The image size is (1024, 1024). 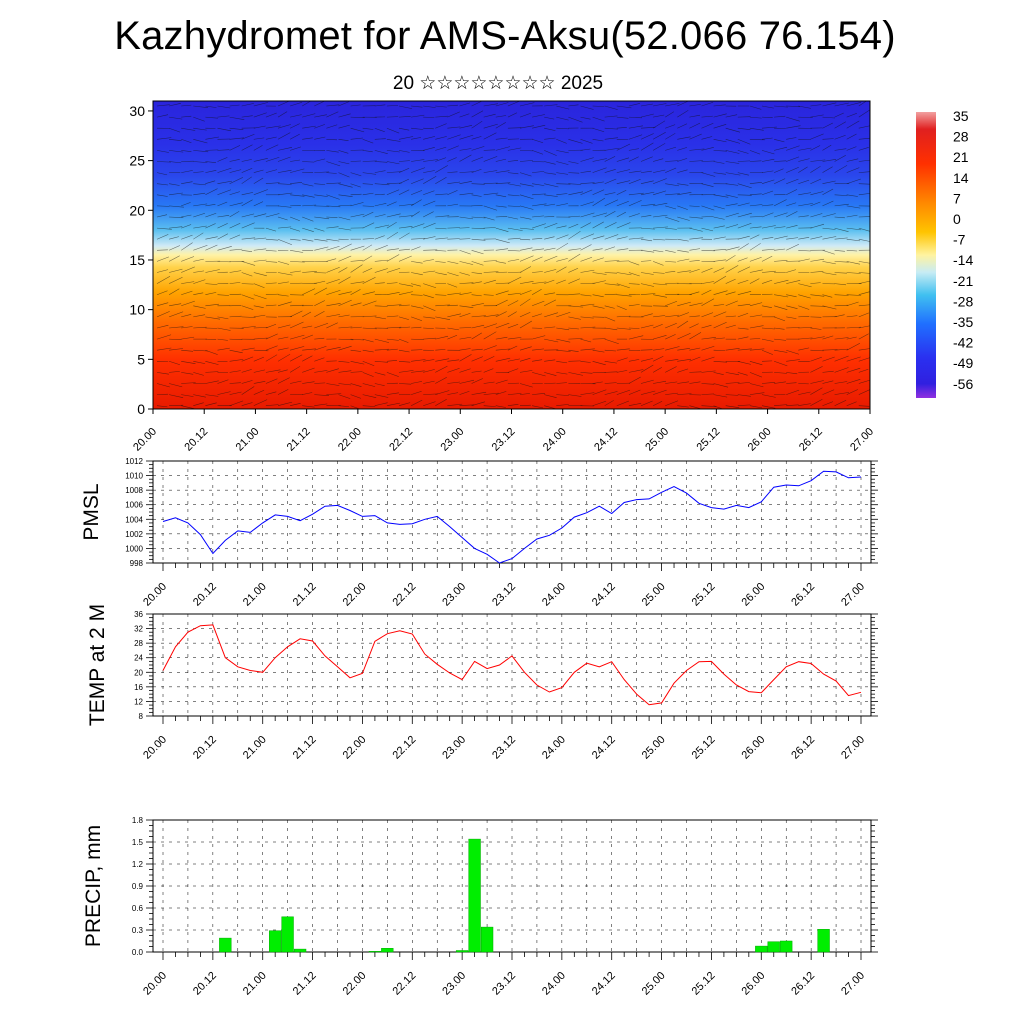 What do you see at coordinates (138, 643) in the screenshot?
I see `y-tick-label: 28` at bounding box center [138, 643].